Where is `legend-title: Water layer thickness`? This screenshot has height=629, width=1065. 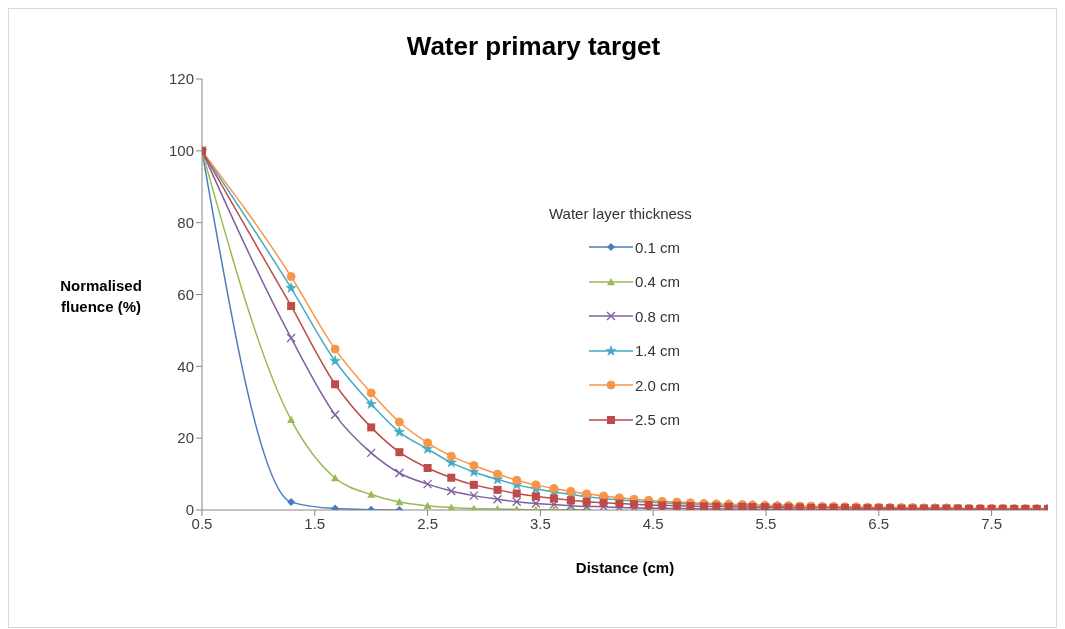
legend-title: Water layer thickness is located at coordinates (621, 213).